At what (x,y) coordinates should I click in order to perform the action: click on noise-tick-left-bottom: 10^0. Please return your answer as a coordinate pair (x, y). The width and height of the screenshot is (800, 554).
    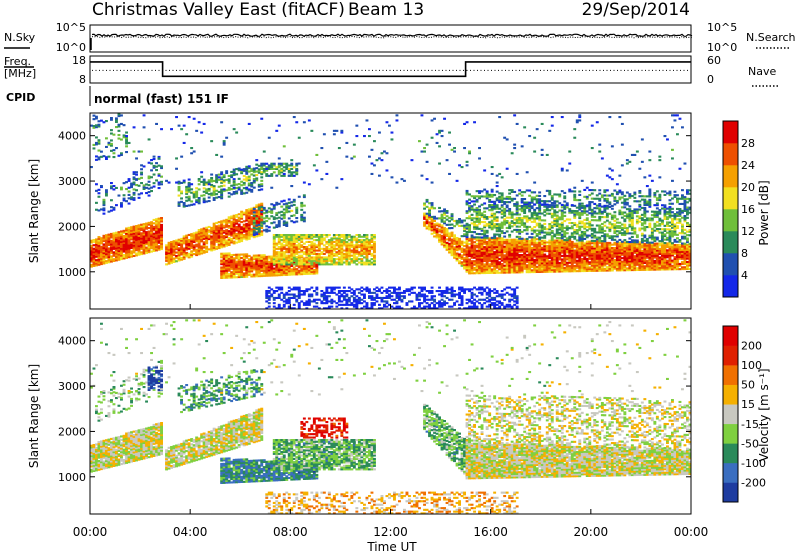
    Looking at the image, I should click on (71, 47).